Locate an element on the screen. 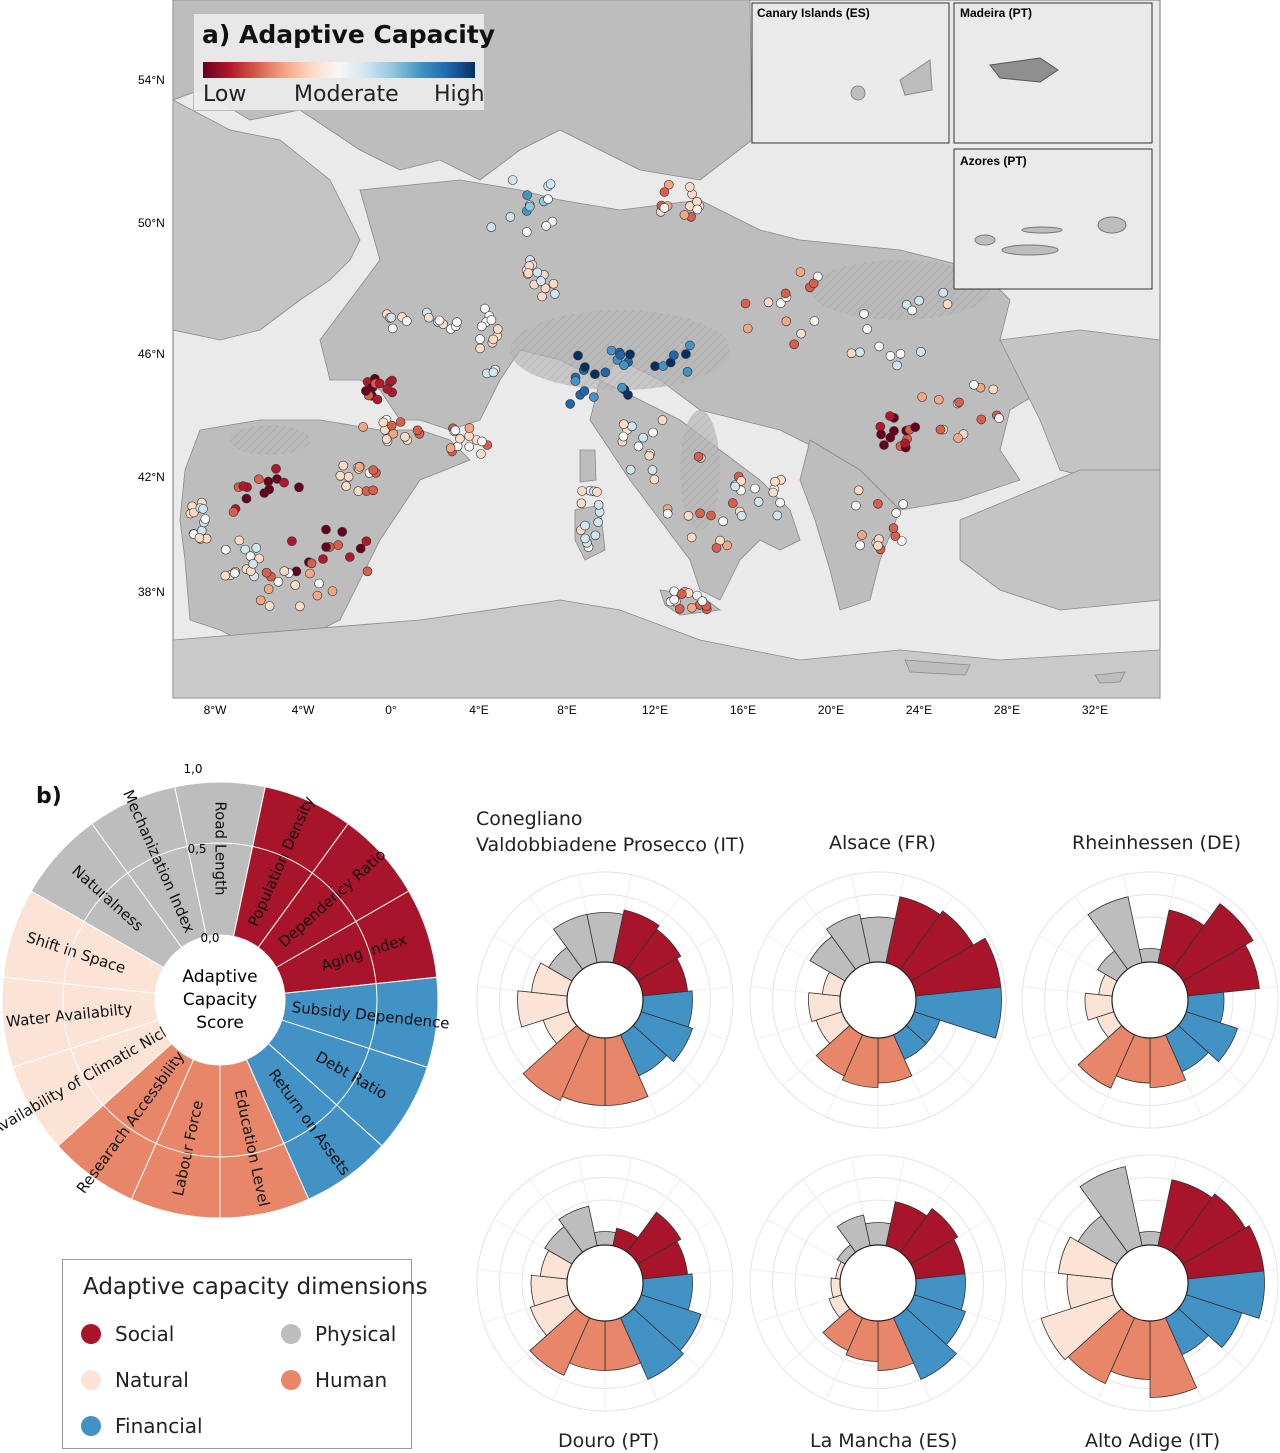 Image resolution: width=1280 pixels, height=1453 pixels. site-title-alsace: Alsace (FR) is located at coordinates (882, 843).